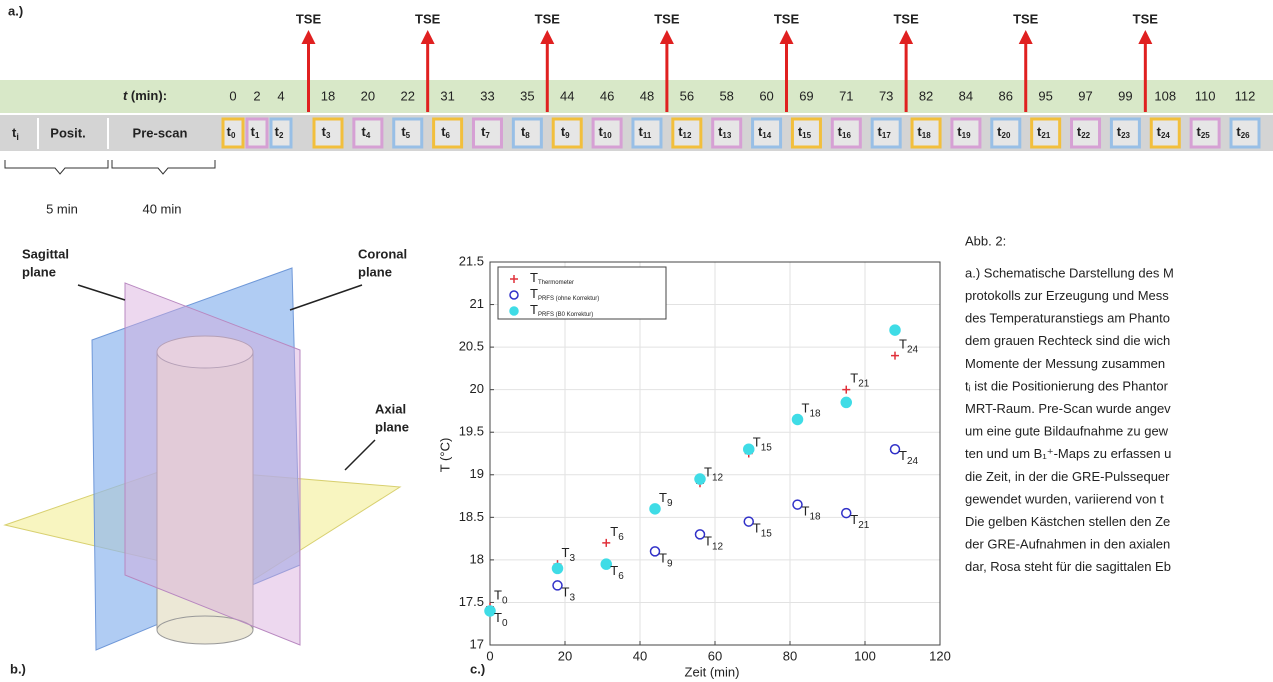 The image size is (1273, 682). What do you see at coordinates (487, 135) in the screenshot?
I see `step-index: 7` at bounding box center [487, 135].